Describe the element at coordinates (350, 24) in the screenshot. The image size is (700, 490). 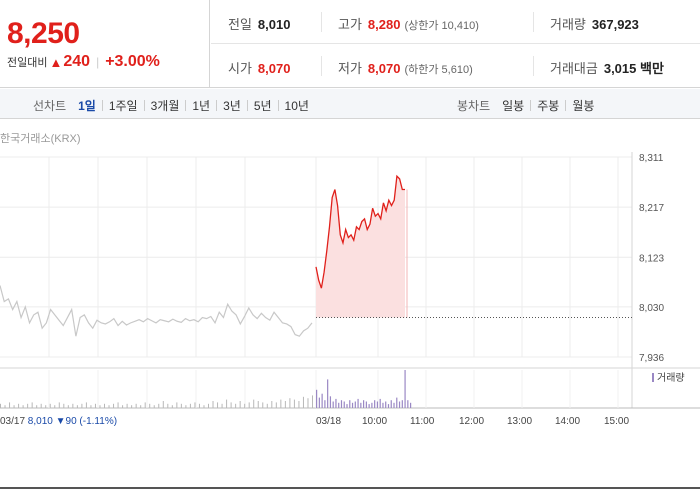
I see `stat-label: 고가` at that location.